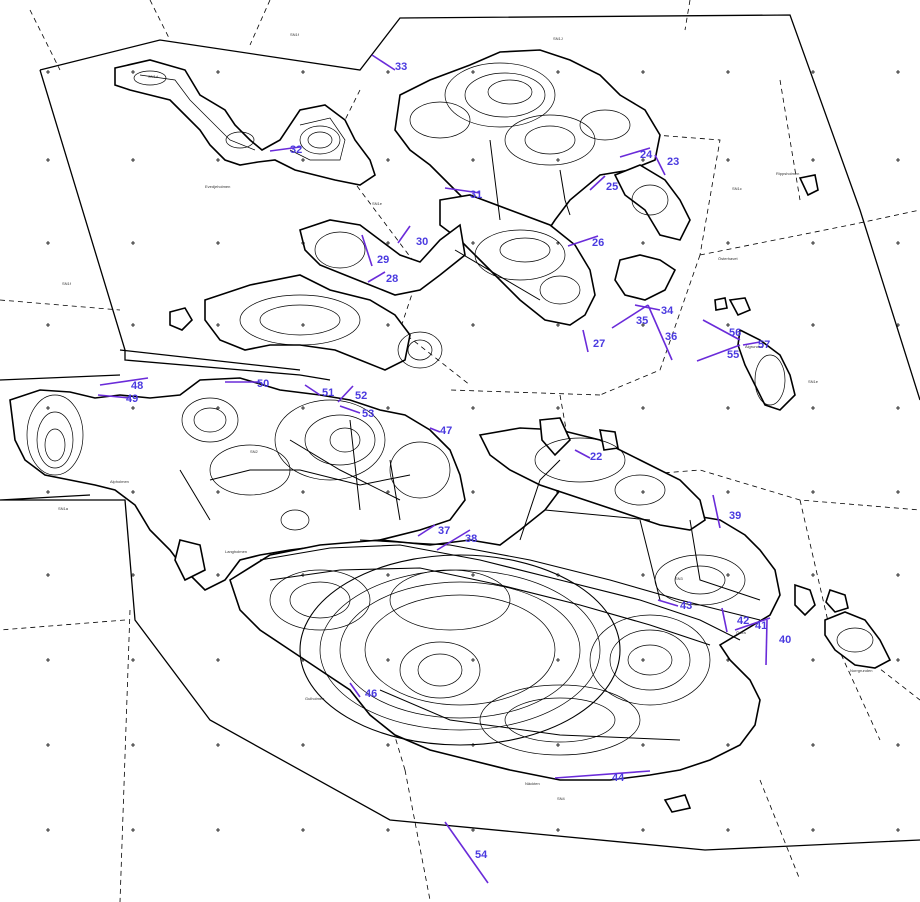 Image resolution: width=920 pixels, height=902 pixels. What do you see at coordinates (377, 203) in the screenshot?
I see `grid-label: SN1e` at bounding box center [377, 203].